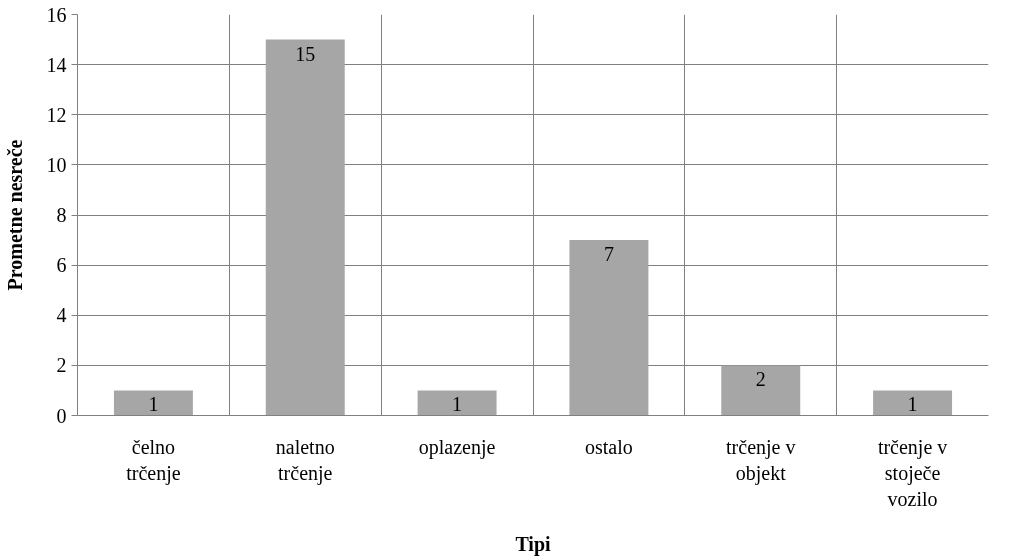  What do you see at coordinates (305, 53) in the screenshot?
I see `data-label: 15` at bounding box center [305, 53].